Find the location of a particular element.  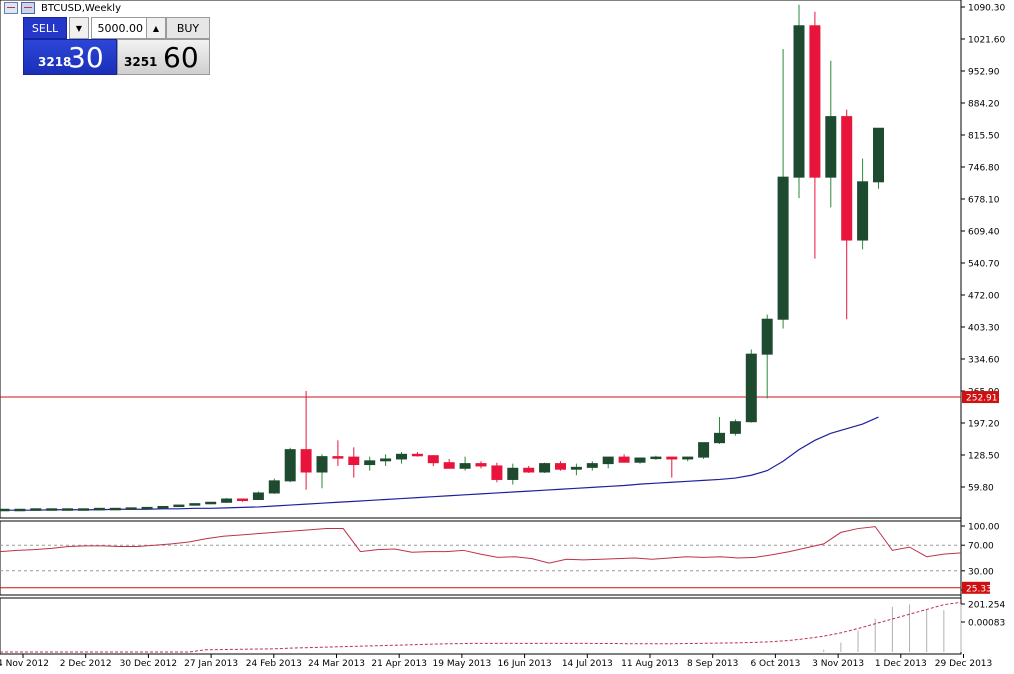

bid-price-prefix: 3218 is located at coordinates (55, 62).